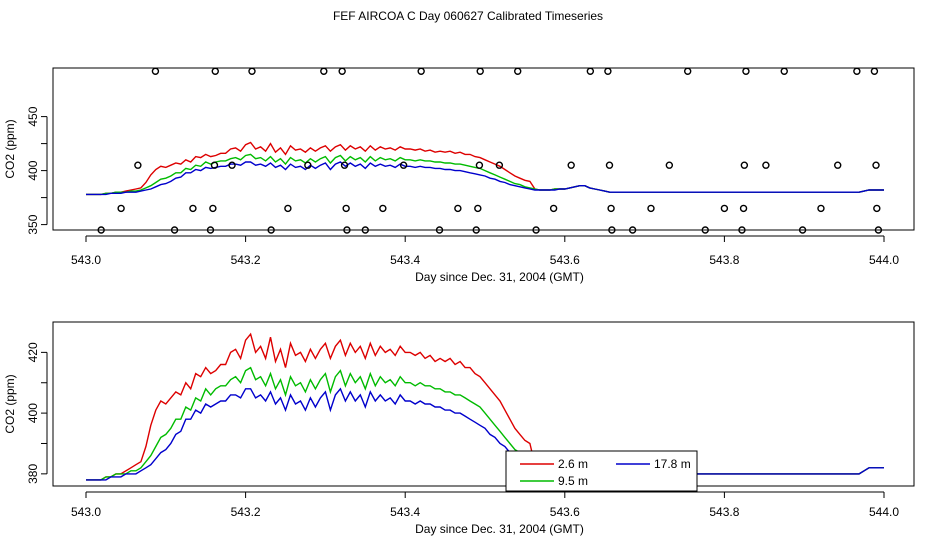 This screenshot has height=540, width=936. Describe the element at coordinates (33, 474) in the screenshot. I see `y-tick-label: 380` at that location.